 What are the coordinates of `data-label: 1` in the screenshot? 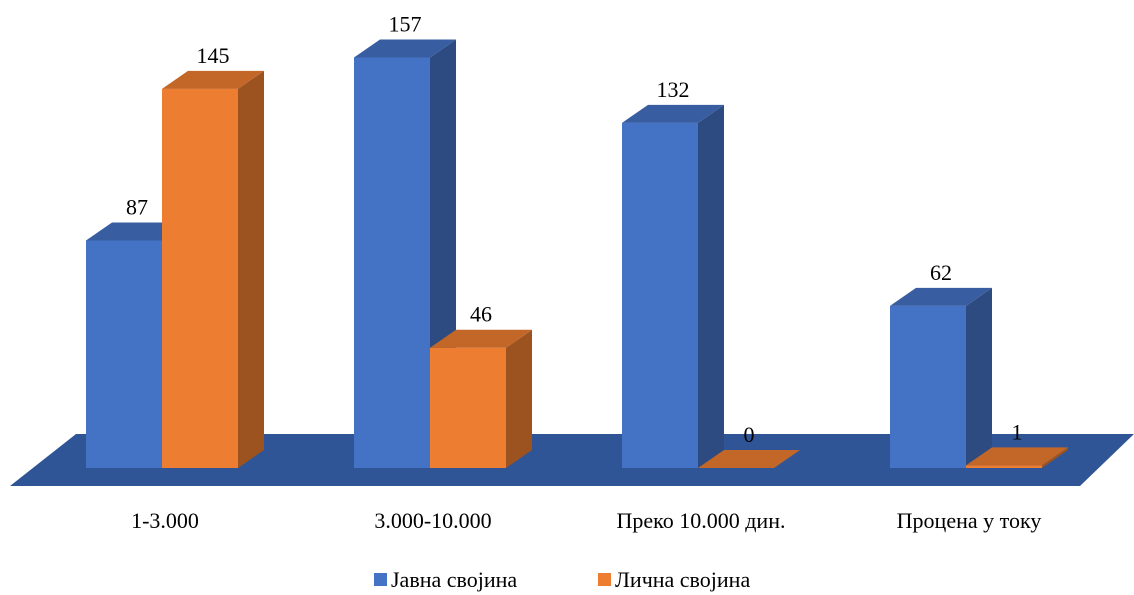 It's located at (1017, 431).